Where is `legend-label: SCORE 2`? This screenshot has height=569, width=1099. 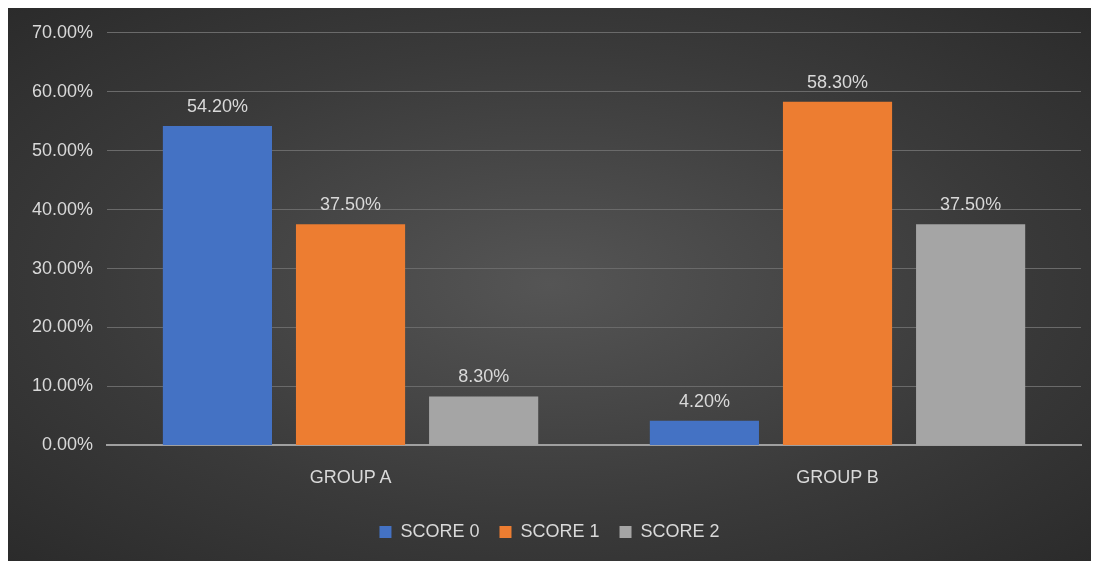
legend-label: SCORE 2 is located at coordinates (680, 530).